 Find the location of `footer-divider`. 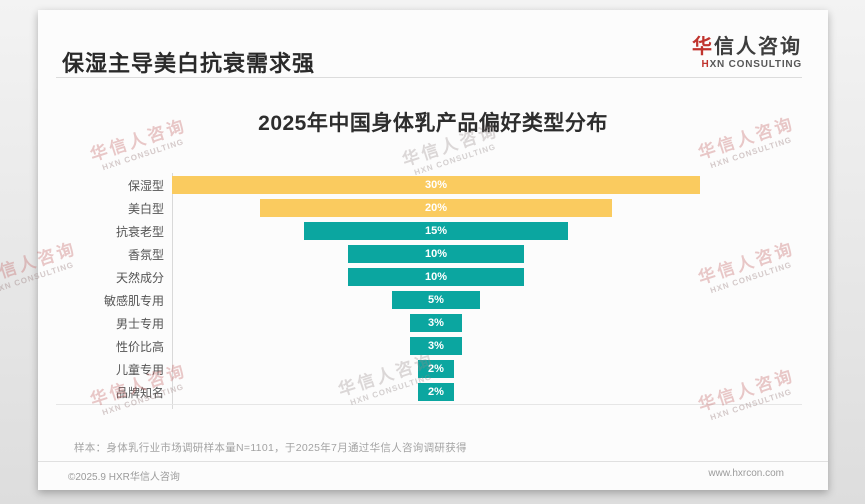

footer-divider is located at coordinates (433, 461).